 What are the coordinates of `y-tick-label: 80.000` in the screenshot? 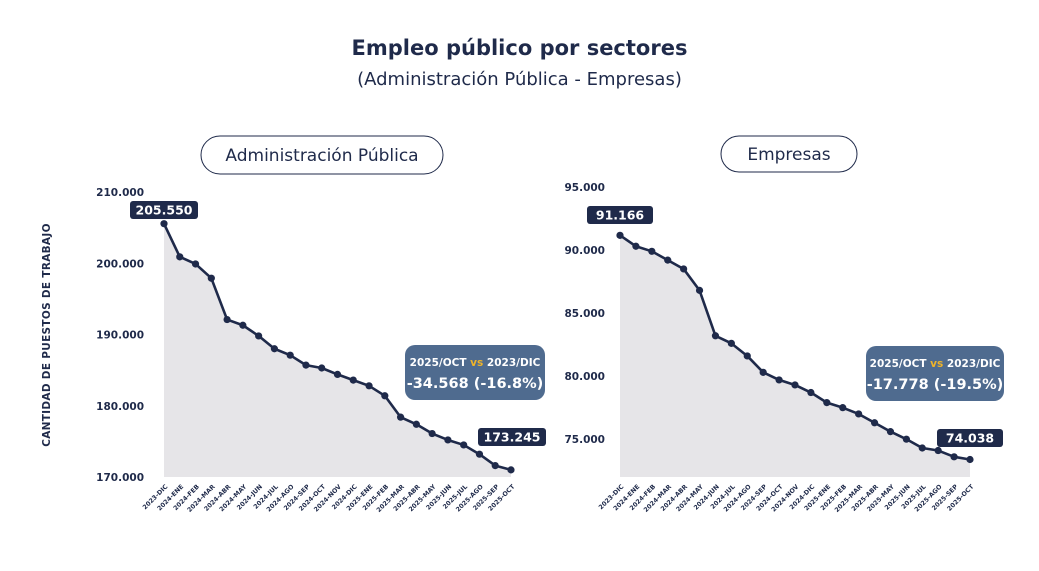 It's located at (584, 377).